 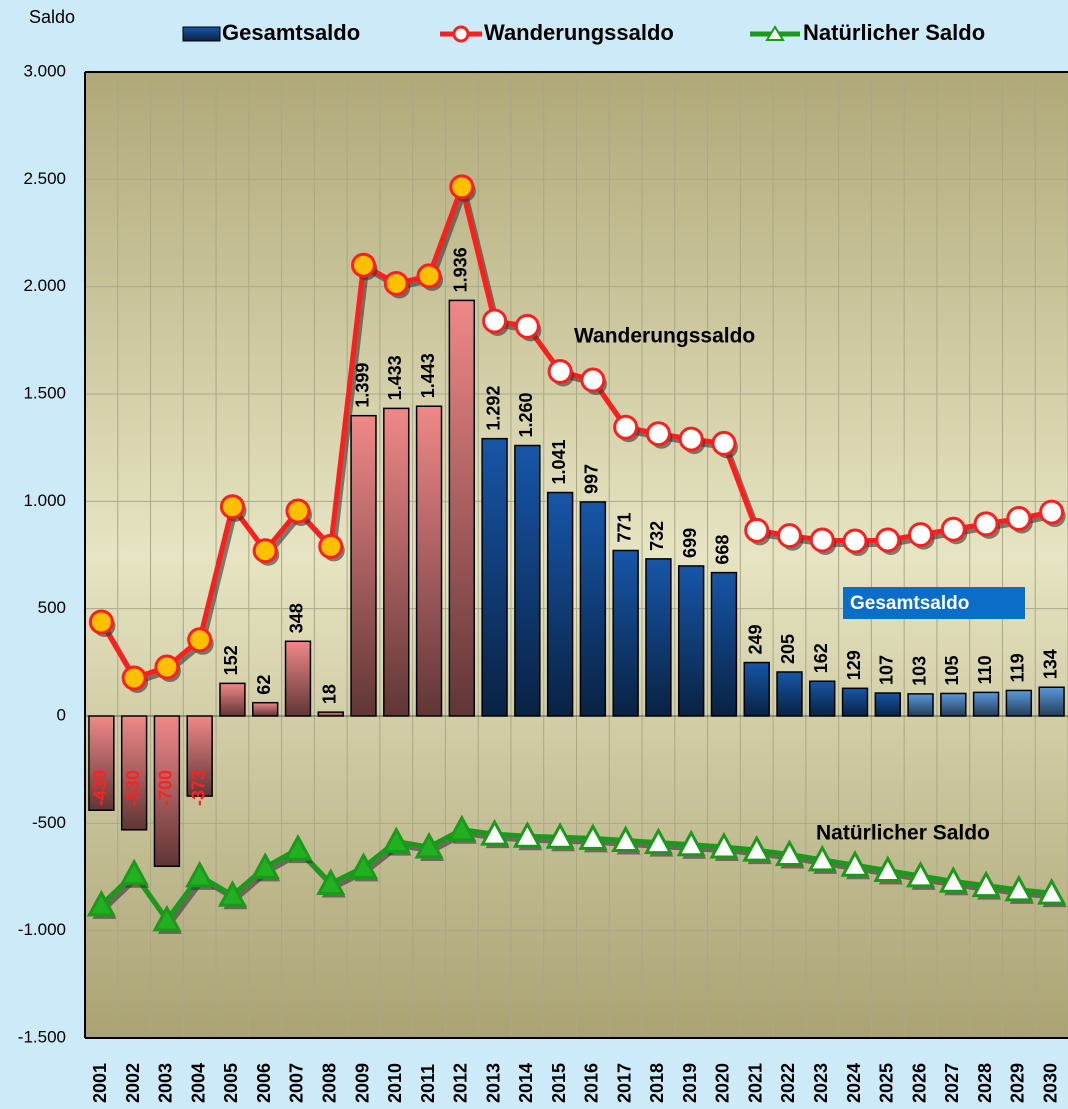 I want to click on data-label: 134, so click(x=1050, y=664).